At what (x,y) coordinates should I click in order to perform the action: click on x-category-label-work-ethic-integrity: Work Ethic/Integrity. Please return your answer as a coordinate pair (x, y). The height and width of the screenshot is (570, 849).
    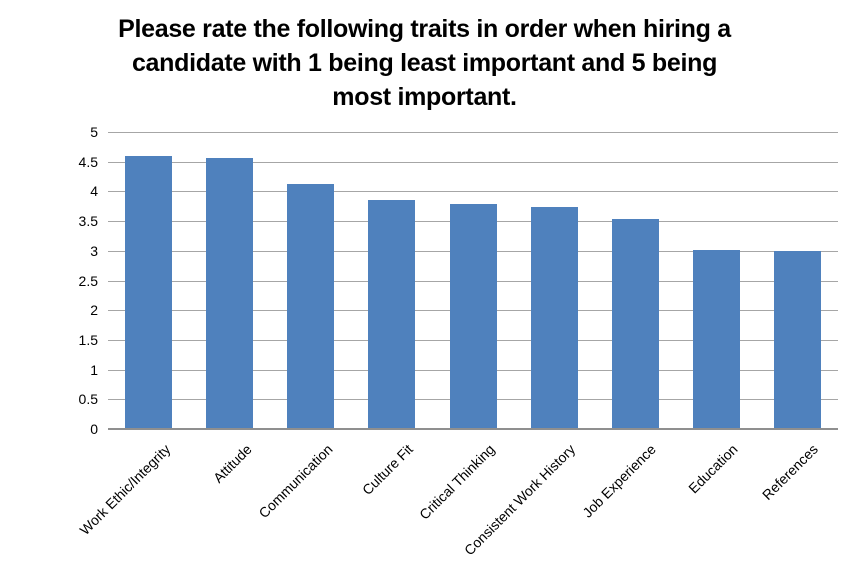
    Looking at the image, I should click on (125, 489).